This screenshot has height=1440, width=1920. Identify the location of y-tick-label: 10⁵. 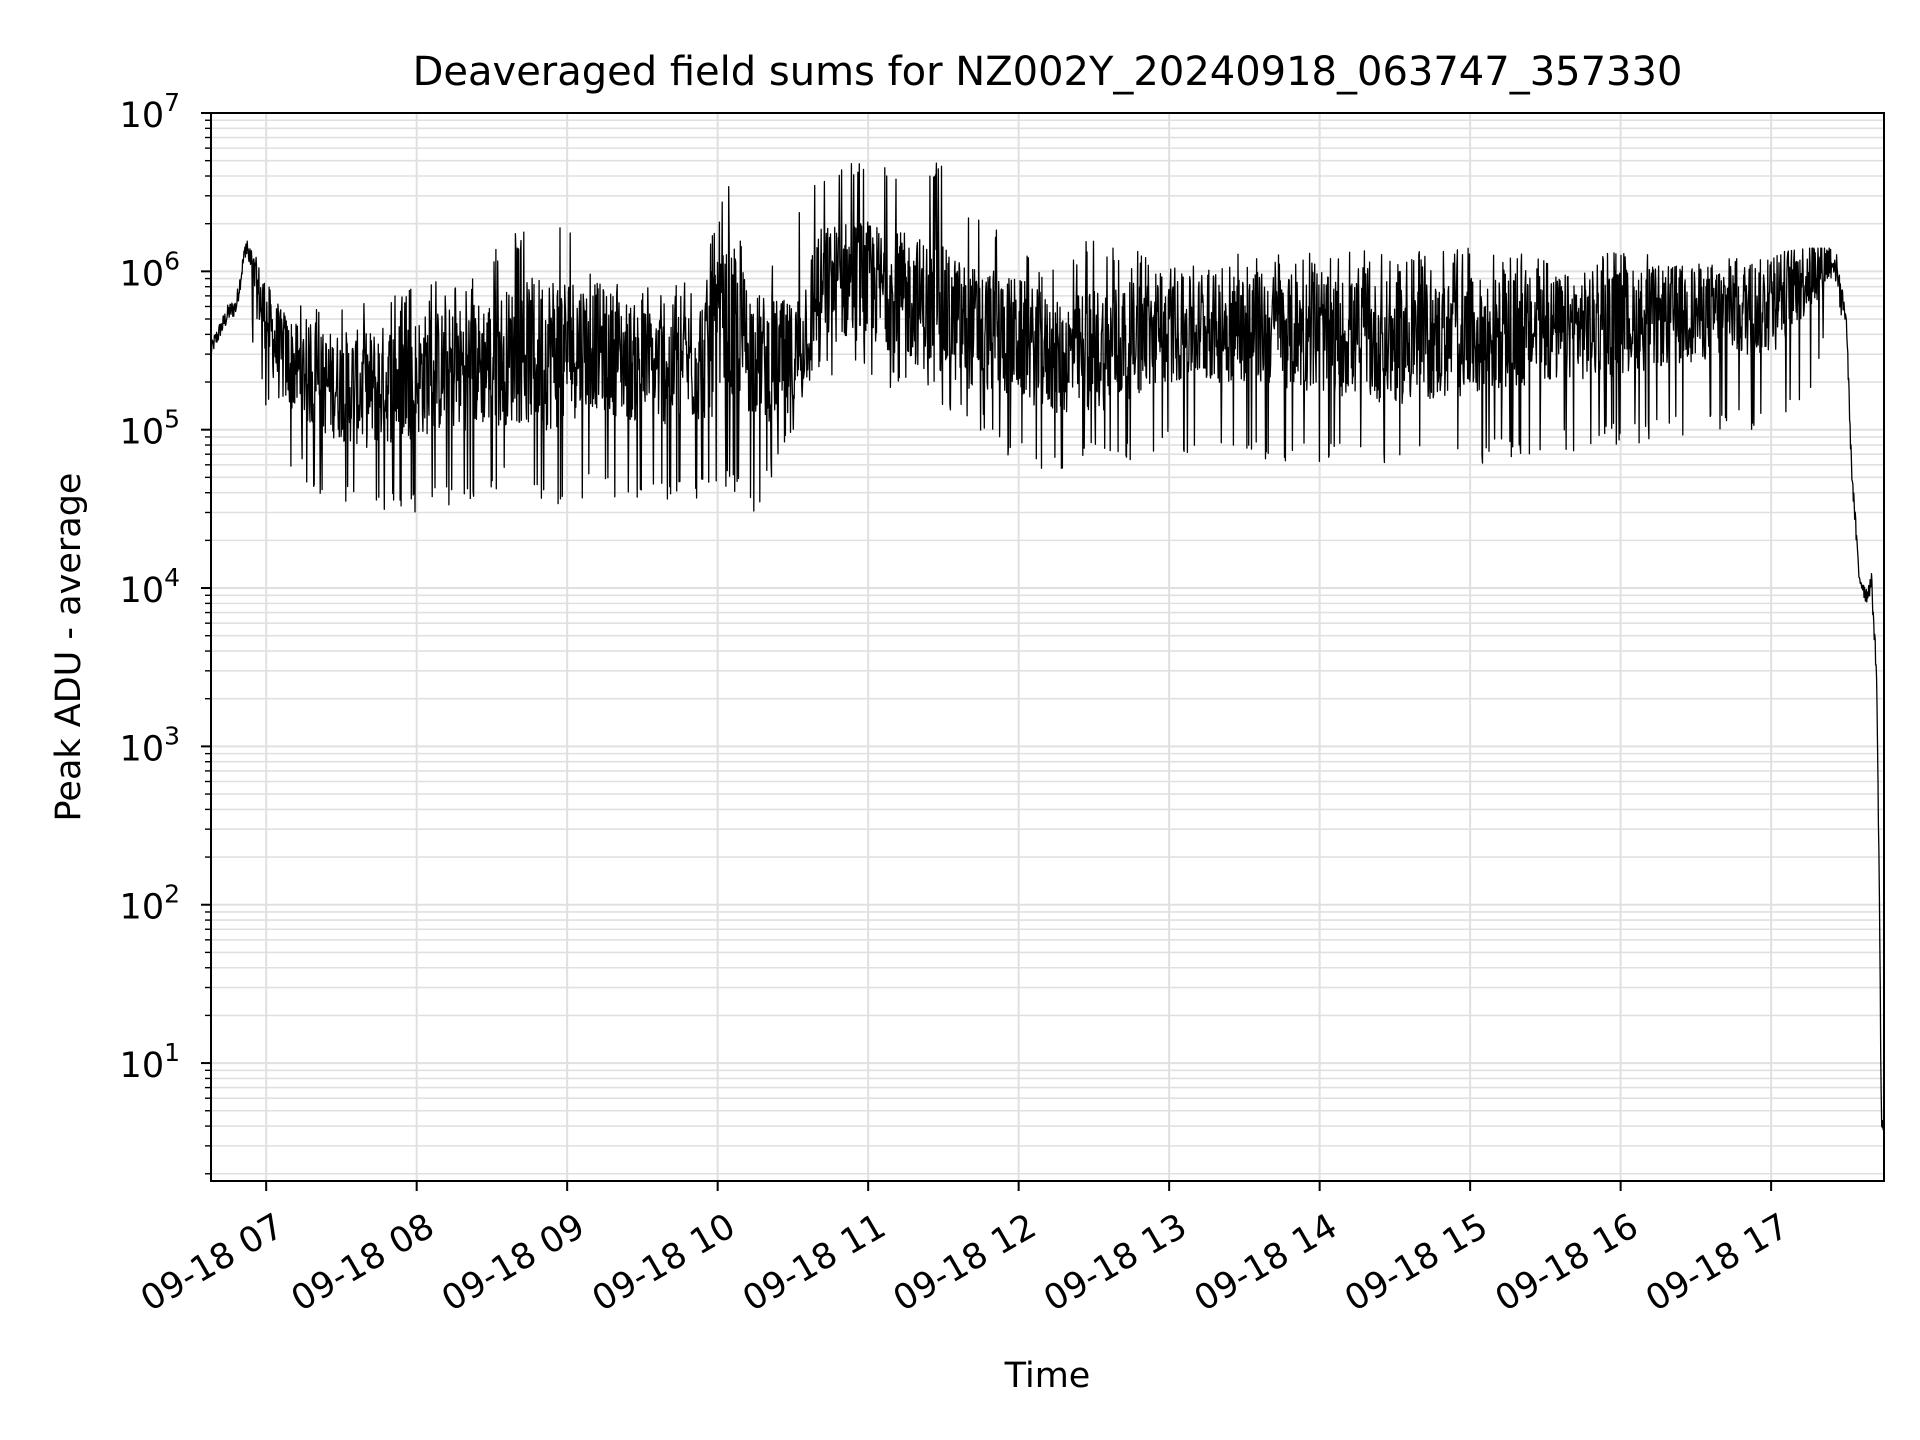
(150, 429).